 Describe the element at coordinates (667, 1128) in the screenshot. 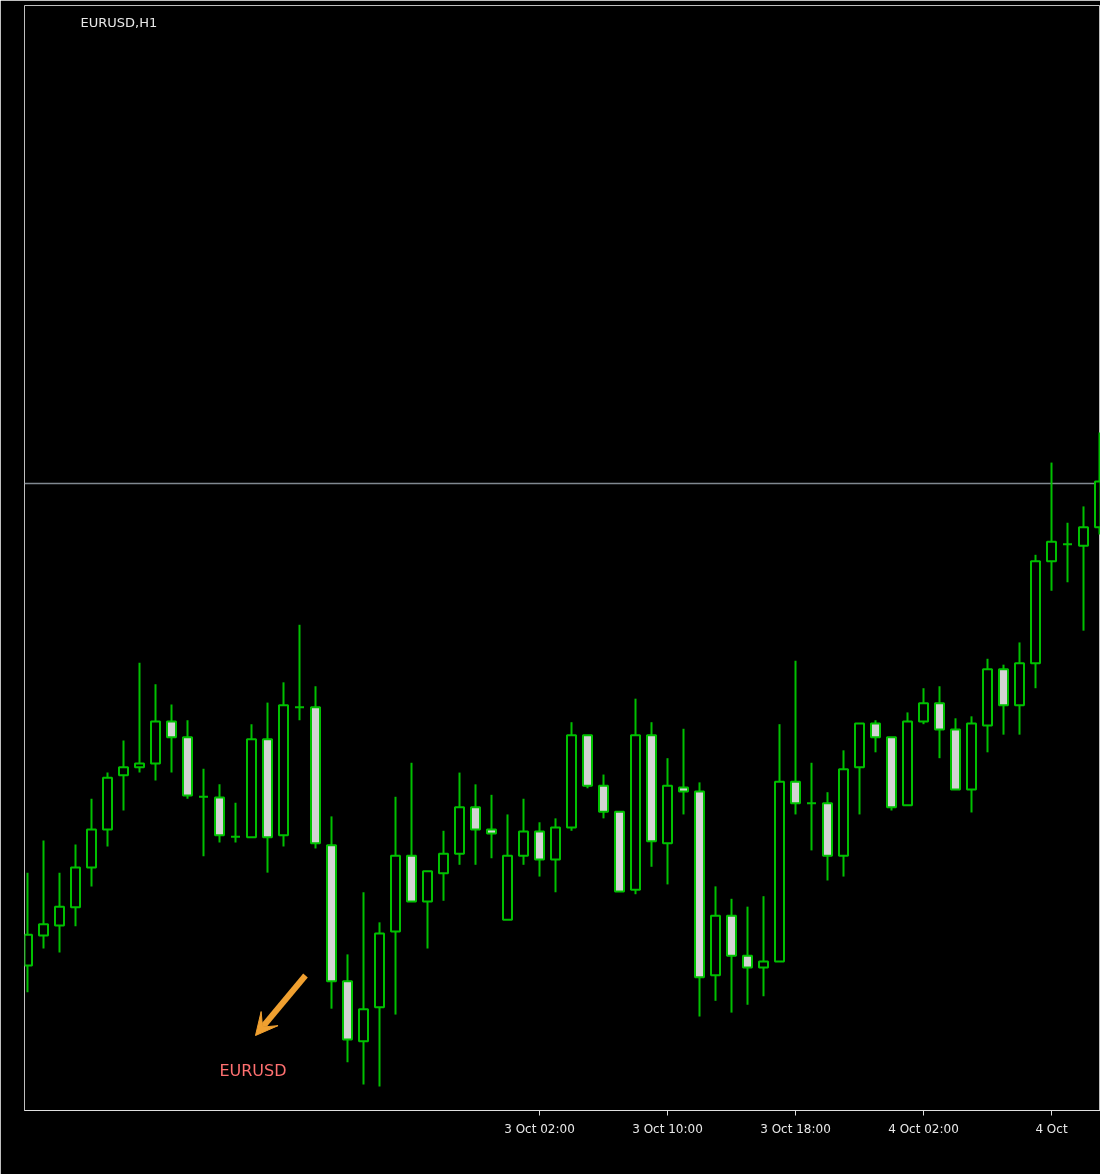

I see `x-tick-label: 3 Oct 10:00` at that location.